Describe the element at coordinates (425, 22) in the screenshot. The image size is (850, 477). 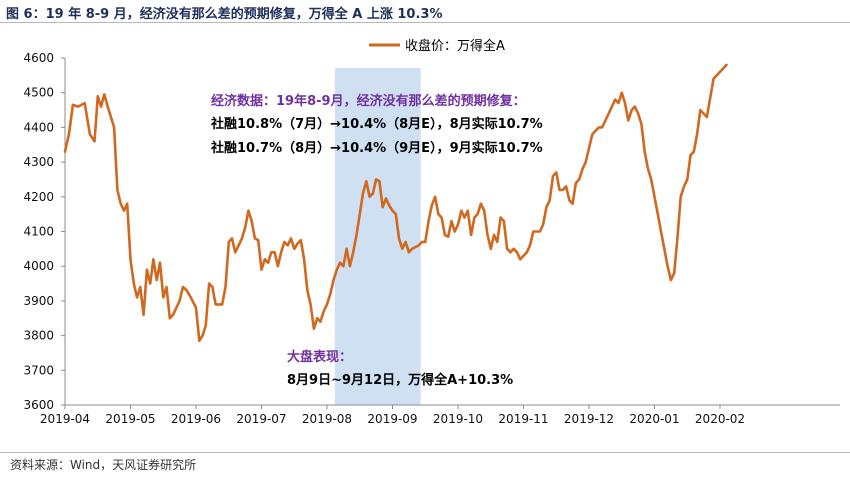
I see `title-divider` at that location.